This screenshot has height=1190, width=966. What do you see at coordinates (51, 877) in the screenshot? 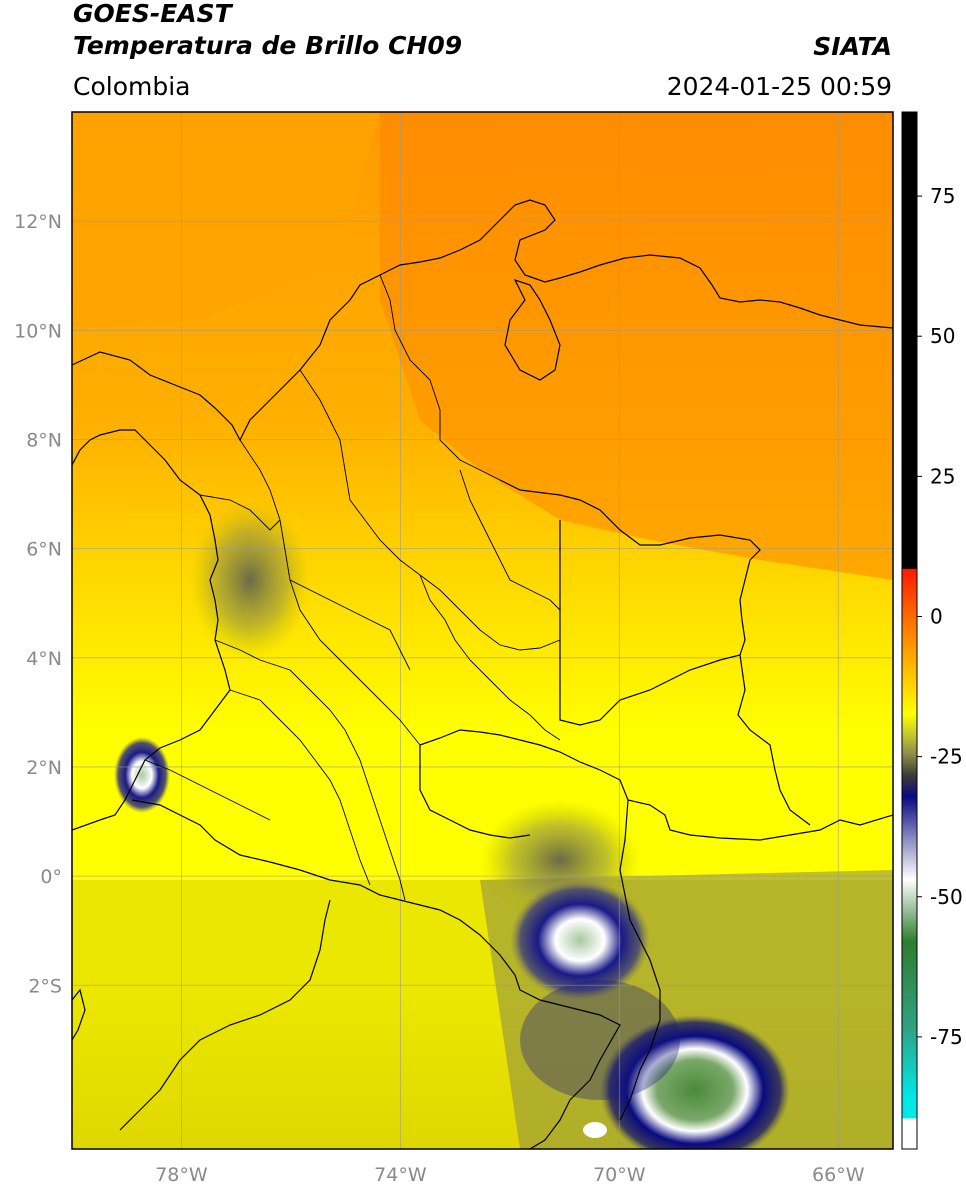
I see `lat-tick-label: 0°` at bounding box center [51, 877].